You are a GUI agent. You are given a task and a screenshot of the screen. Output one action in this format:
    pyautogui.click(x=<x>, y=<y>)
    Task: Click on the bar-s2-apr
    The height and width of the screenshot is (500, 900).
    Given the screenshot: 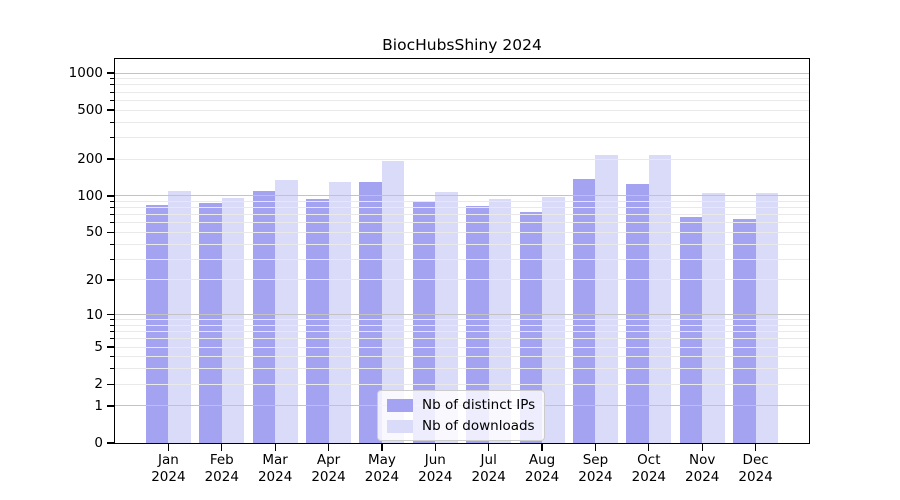 What is the action you would take?
    pyautogui.click(x=340, y=312)
    